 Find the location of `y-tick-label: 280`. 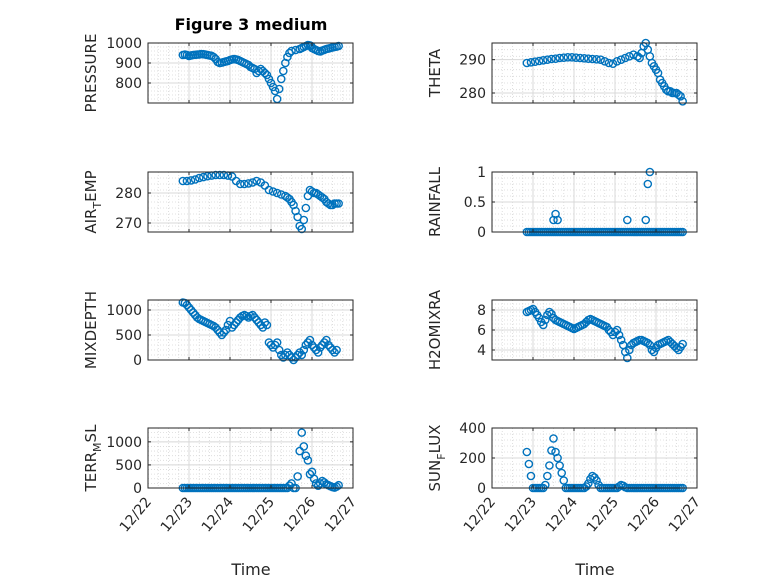

y-tick-label: 280 is located at coordinates (128, 194).